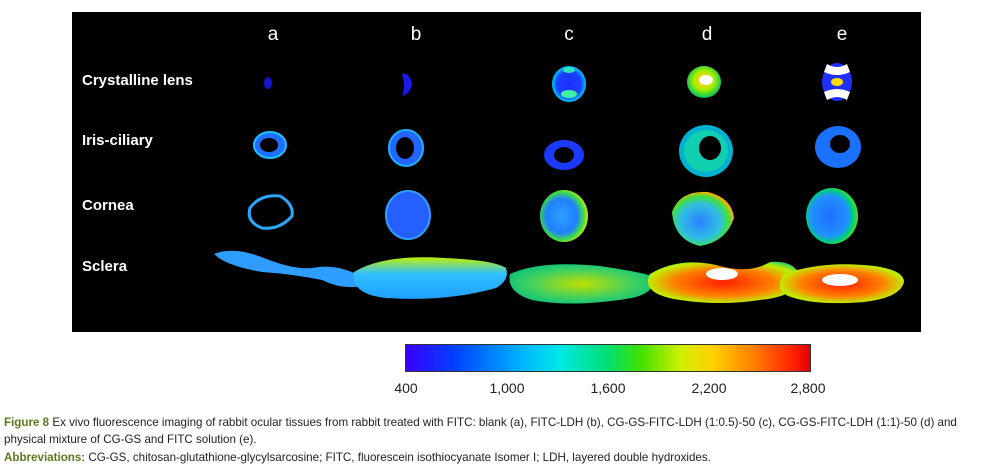 The height and width of the screenshot is (471, 996). I want to click on sclera-b, so click(430, 278).